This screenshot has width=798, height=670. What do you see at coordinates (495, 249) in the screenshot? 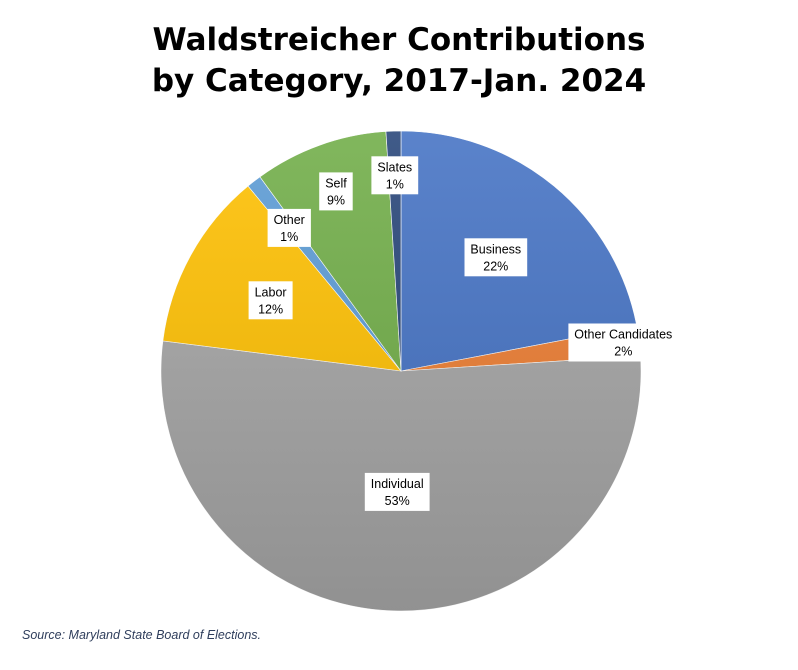
I see `slice-label-name-business: Business` at bounding box center [495, 249].